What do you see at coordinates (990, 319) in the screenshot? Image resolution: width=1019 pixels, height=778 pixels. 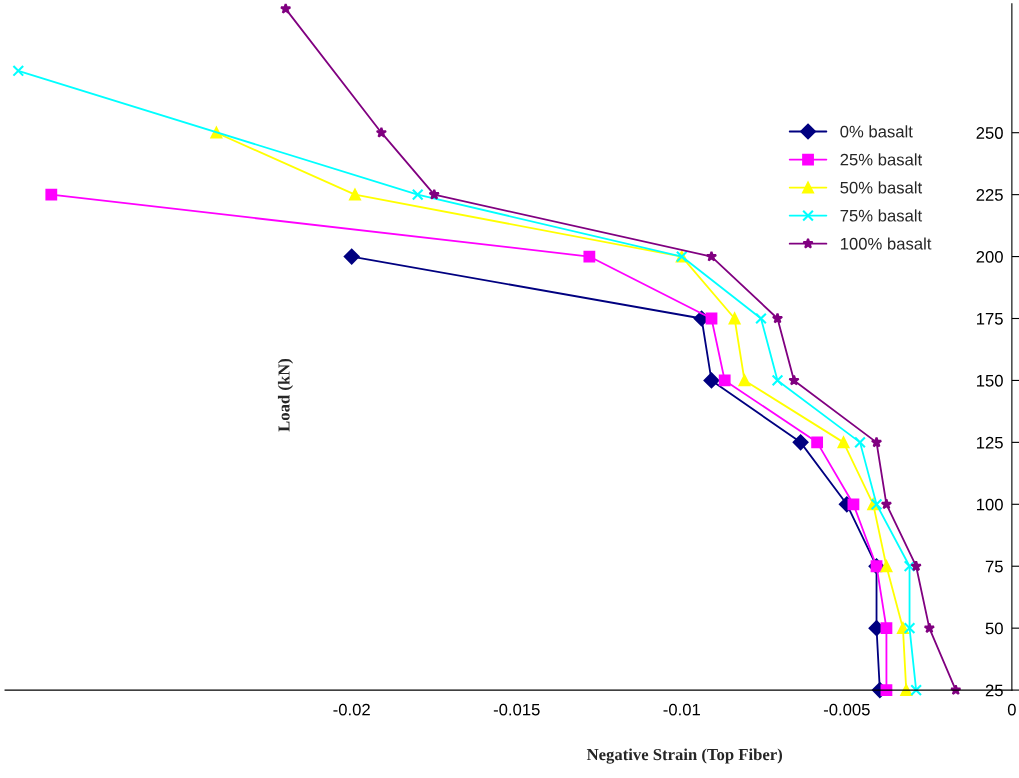 I see `y-tick-label: 175` at bounding box center [990, 319].